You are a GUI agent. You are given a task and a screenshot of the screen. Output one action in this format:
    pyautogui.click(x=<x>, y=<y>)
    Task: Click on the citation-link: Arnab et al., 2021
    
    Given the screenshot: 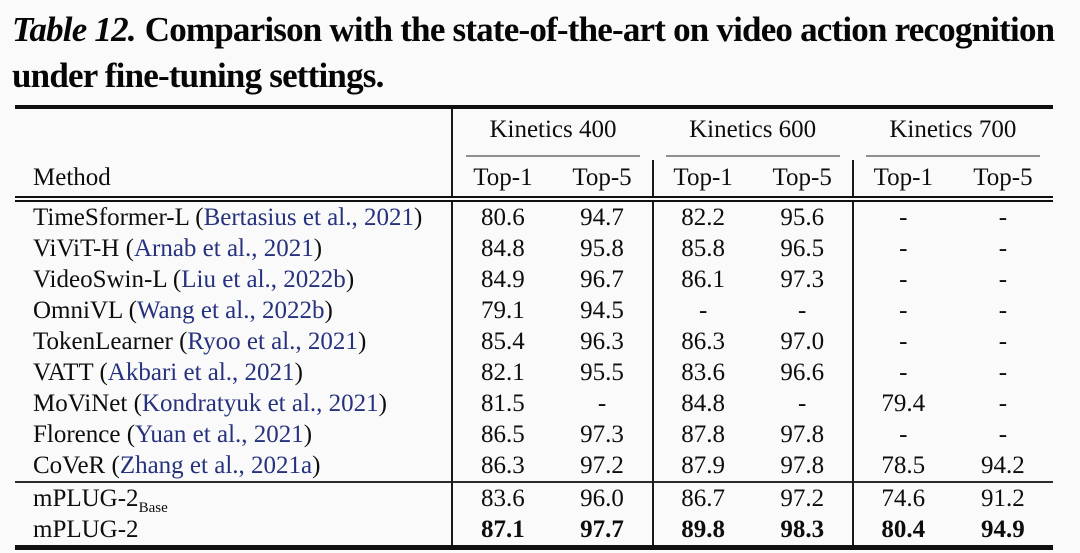 What is the action you would take?
    pyautogui.click(x=223, y=248)
    